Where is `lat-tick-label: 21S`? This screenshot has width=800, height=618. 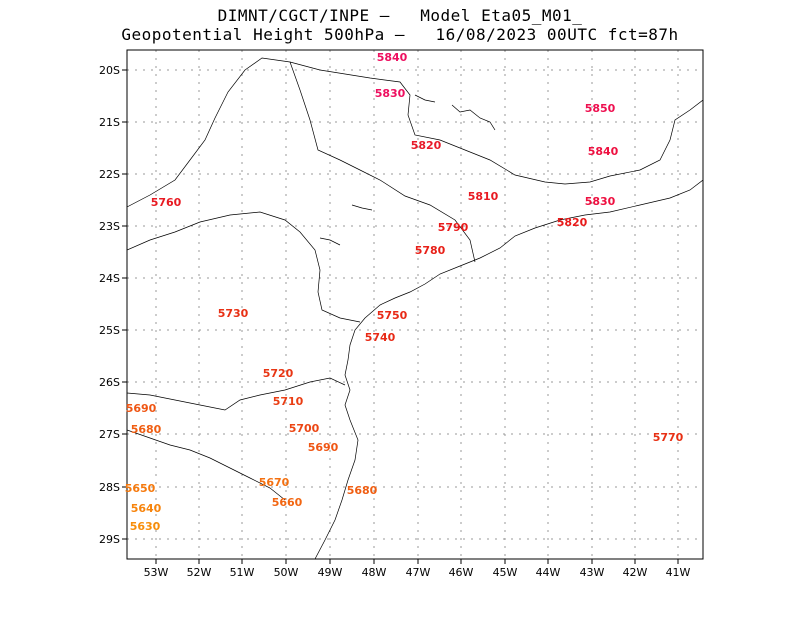
lat-tick-label: 21S is located at coordinates (109, 122).